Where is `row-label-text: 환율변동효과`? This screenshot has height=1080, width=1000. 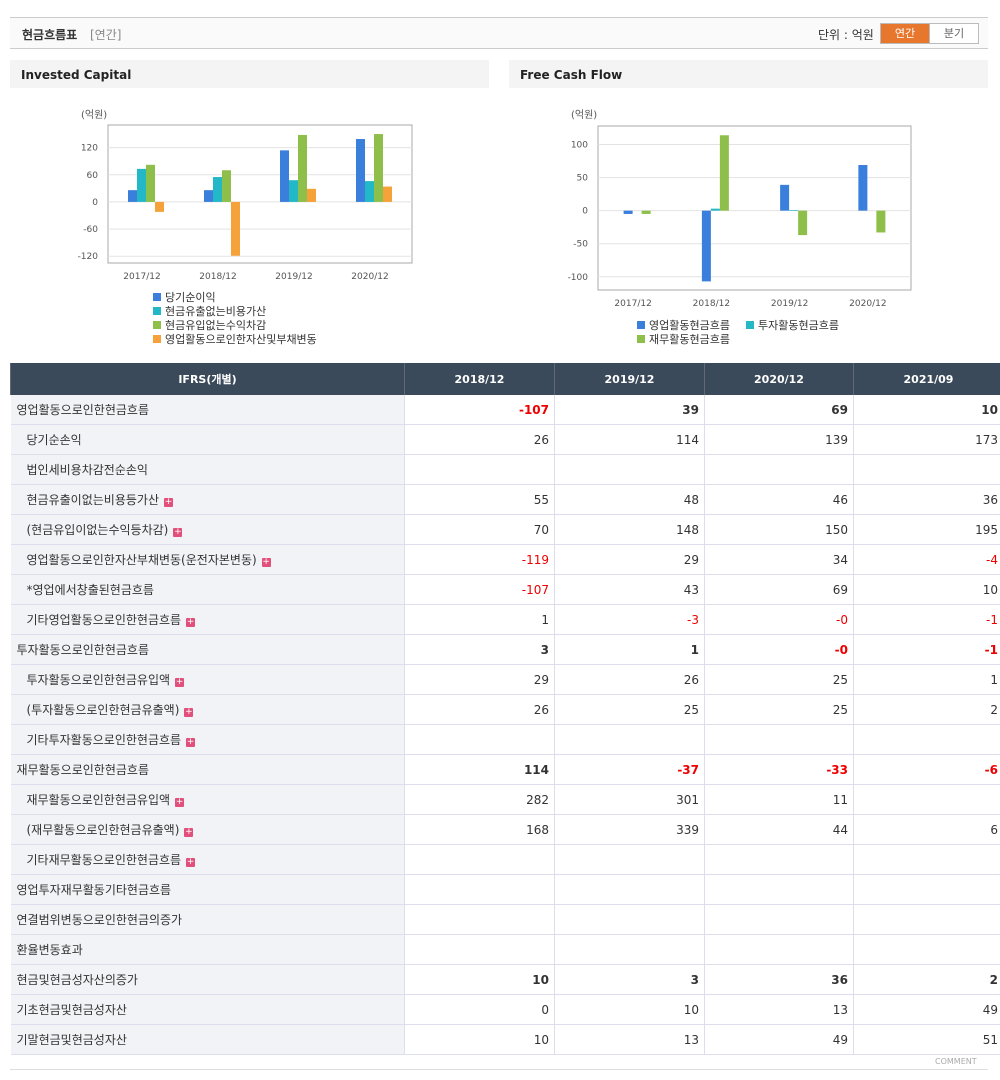 row-label-text: 환율변동효과 is located at coordinates (49, 950).